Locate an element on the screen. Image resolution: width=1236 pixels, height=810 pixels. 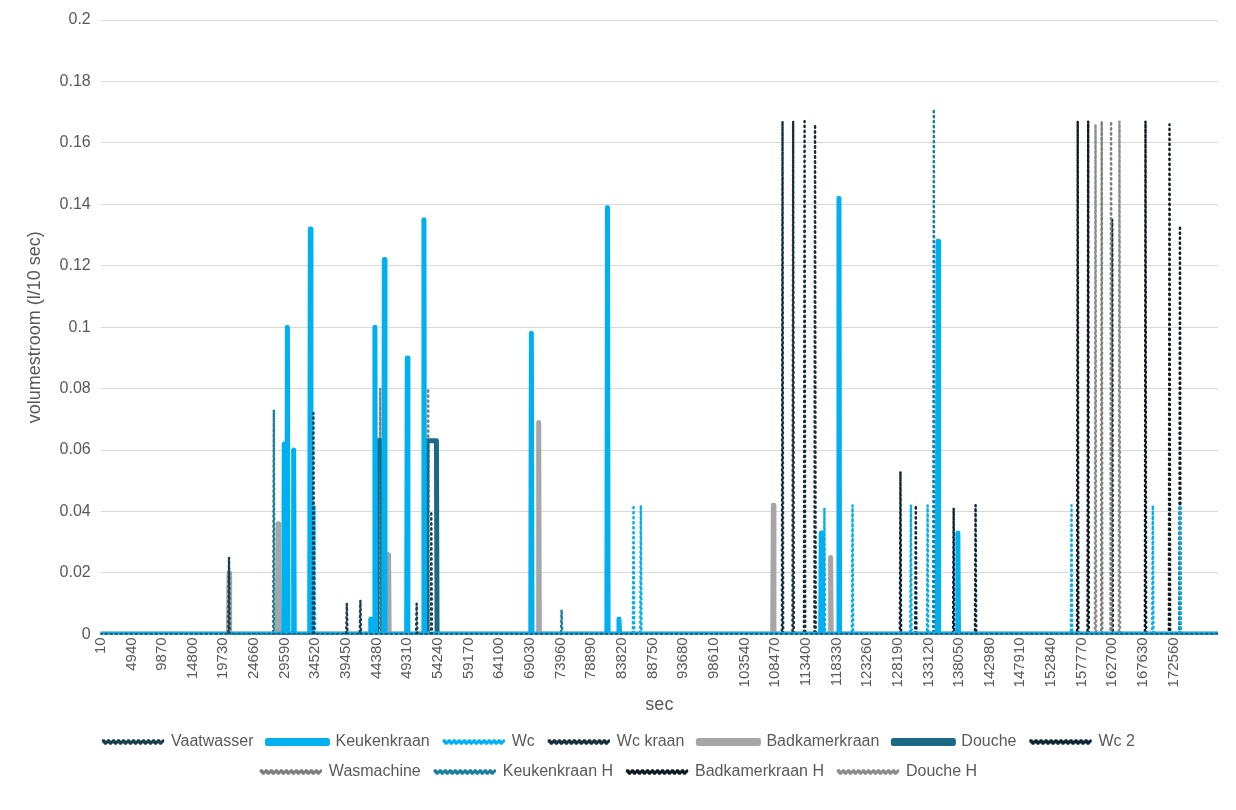
y-tick-label: 0.1 is located at coordinates (79, 326).